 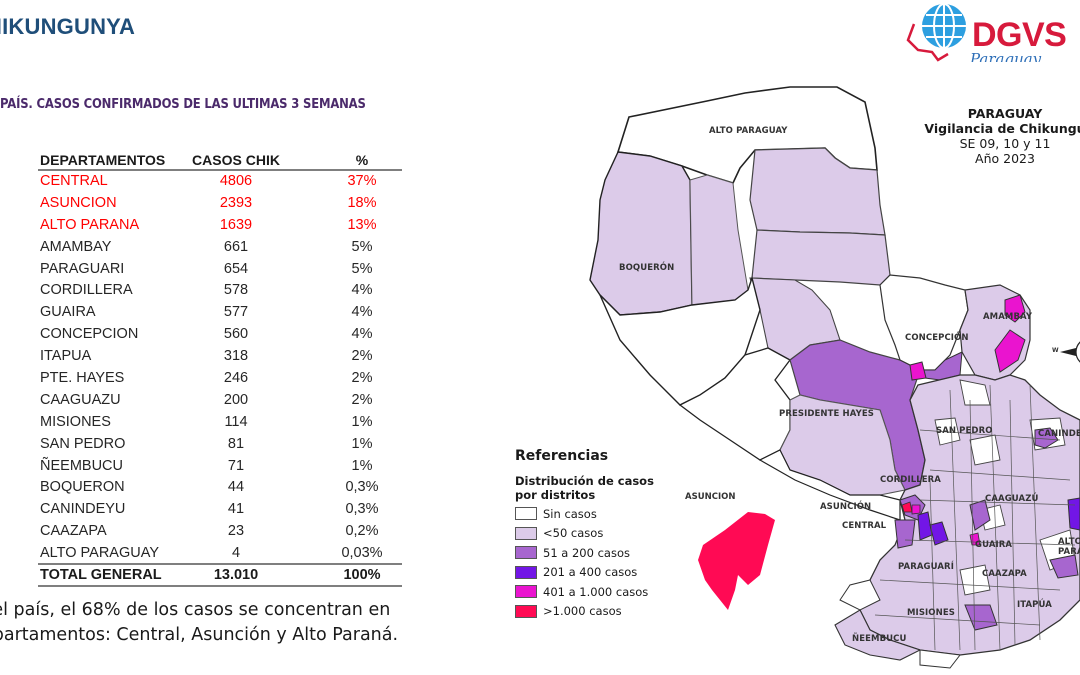 I want to click on column-header-departamentos: DEPARTAMENTOS, so click(x=109, y=159).